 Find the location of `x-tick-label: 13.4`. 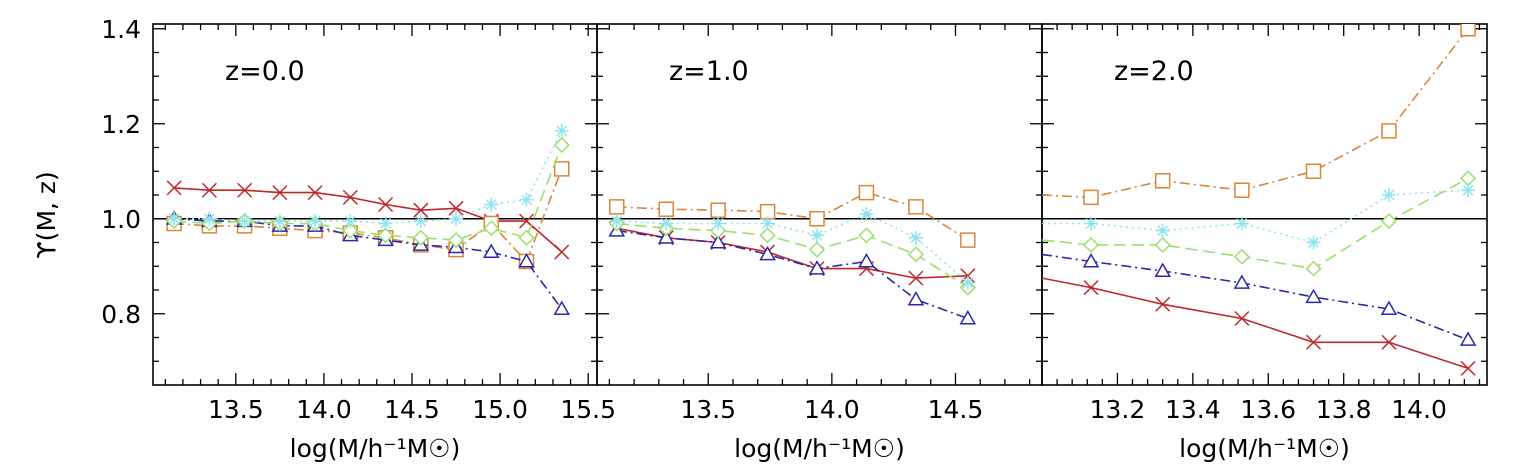

x-tick-label: 13.4 is located at coordinates (1193, 409).